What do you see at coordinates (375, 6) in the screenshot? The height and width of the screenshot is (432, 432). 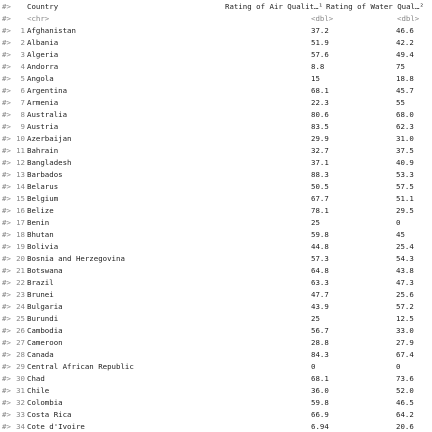 I see `column-header: Rating of Water Qual…²` at bounding box center [375, 6].